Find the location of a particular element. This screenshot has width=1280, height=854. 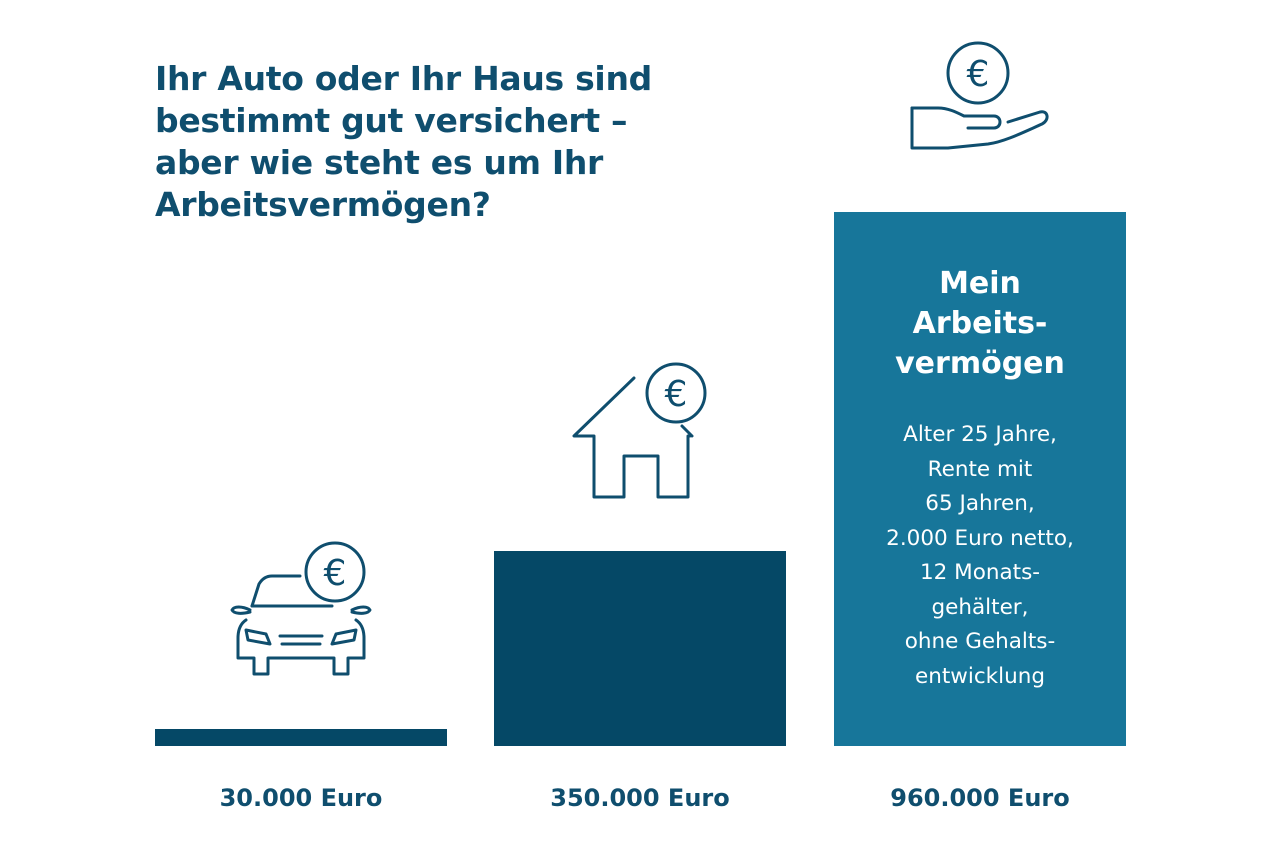

bar-house-value is located at coordinates (640, 648).